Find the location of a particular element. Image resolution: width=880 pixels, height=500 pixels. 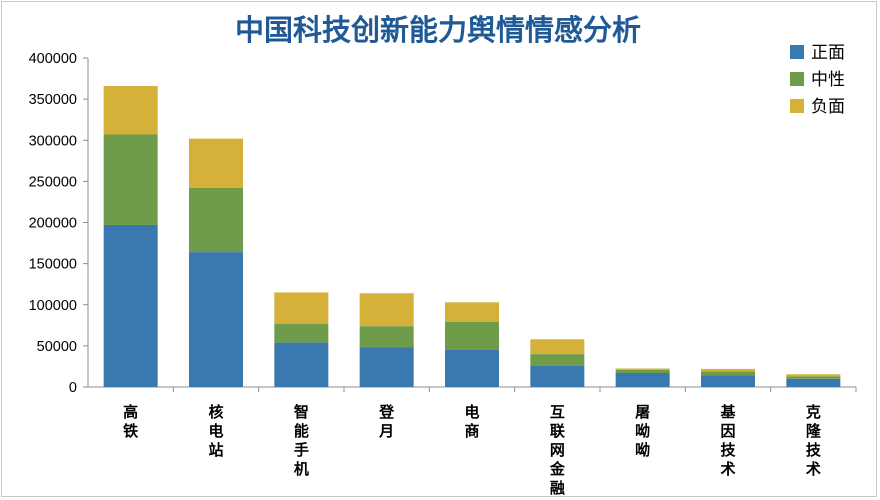

category-label: 高铁 is located at coordinates (130, 421).